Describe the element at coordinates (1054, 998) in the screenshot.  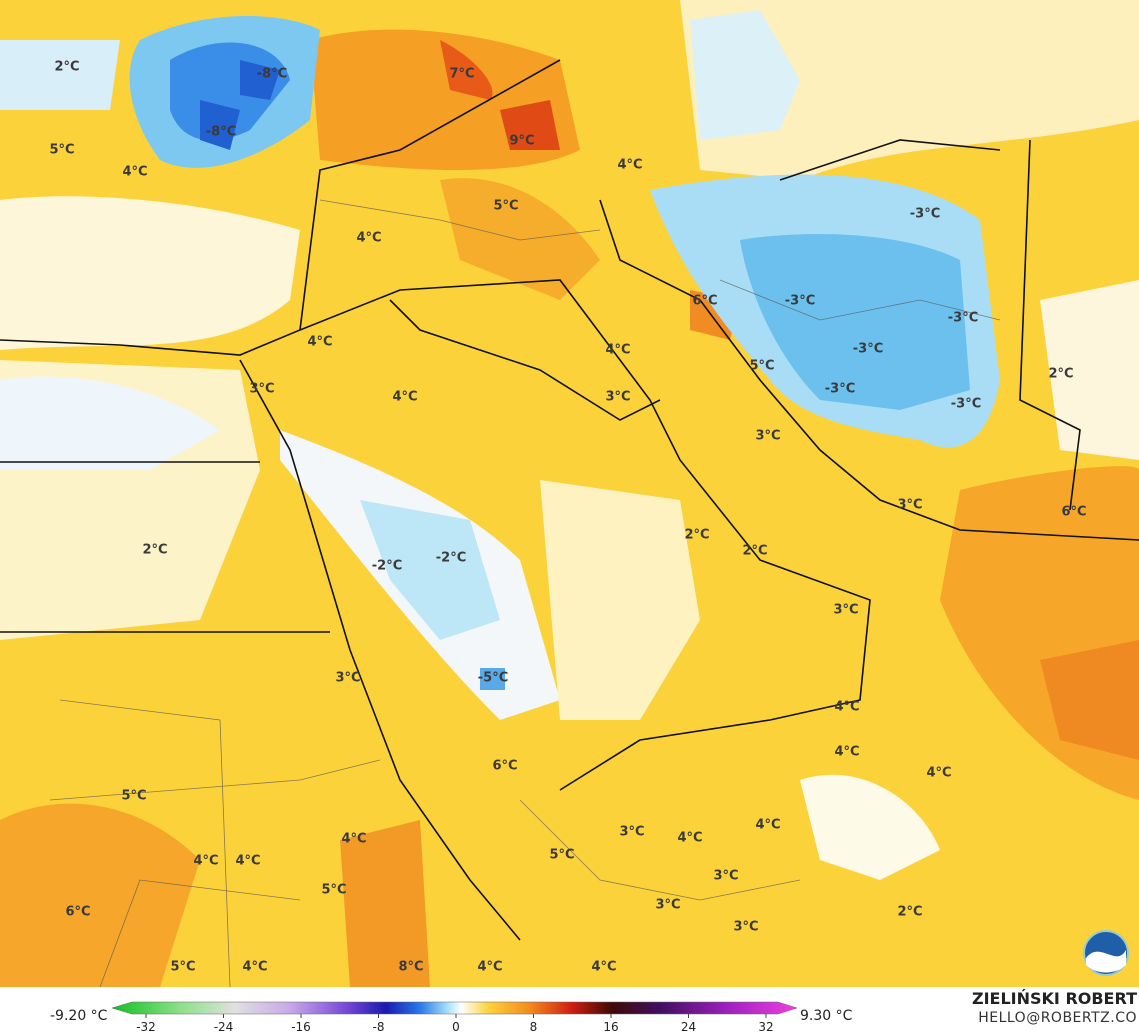
I see `credit-author: ZIELIŃSKI ROBERT` at that location.